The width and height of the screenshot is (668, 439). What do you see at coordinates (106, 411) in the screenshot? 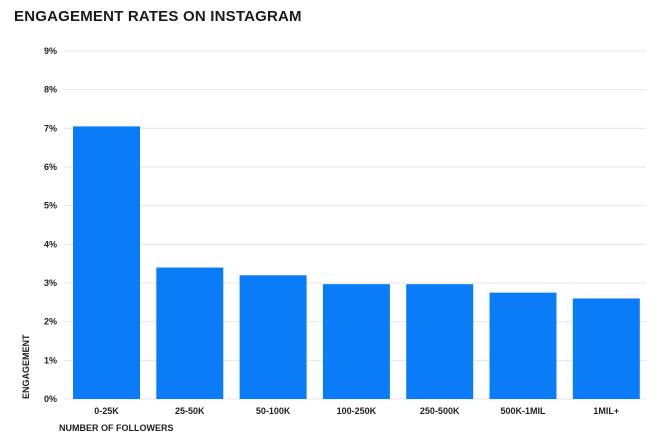
I see `x-tick-label: 0-25K` at bounding box center [106, 411].